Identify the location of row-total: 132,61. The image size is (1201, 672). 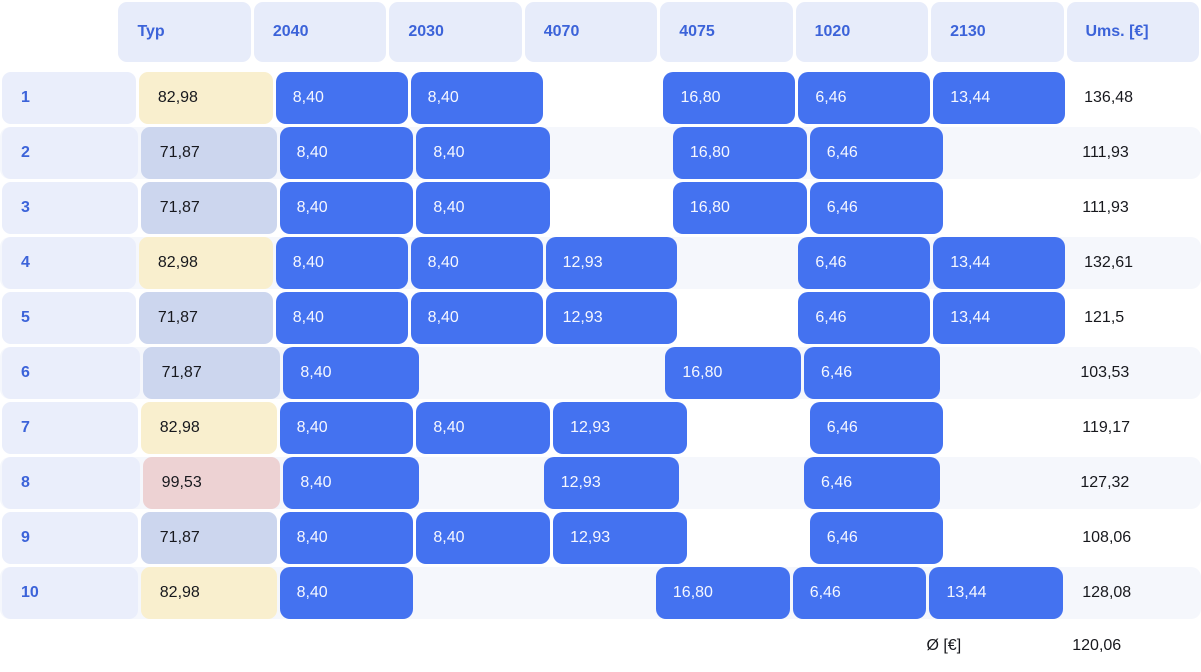
(1109, 262).